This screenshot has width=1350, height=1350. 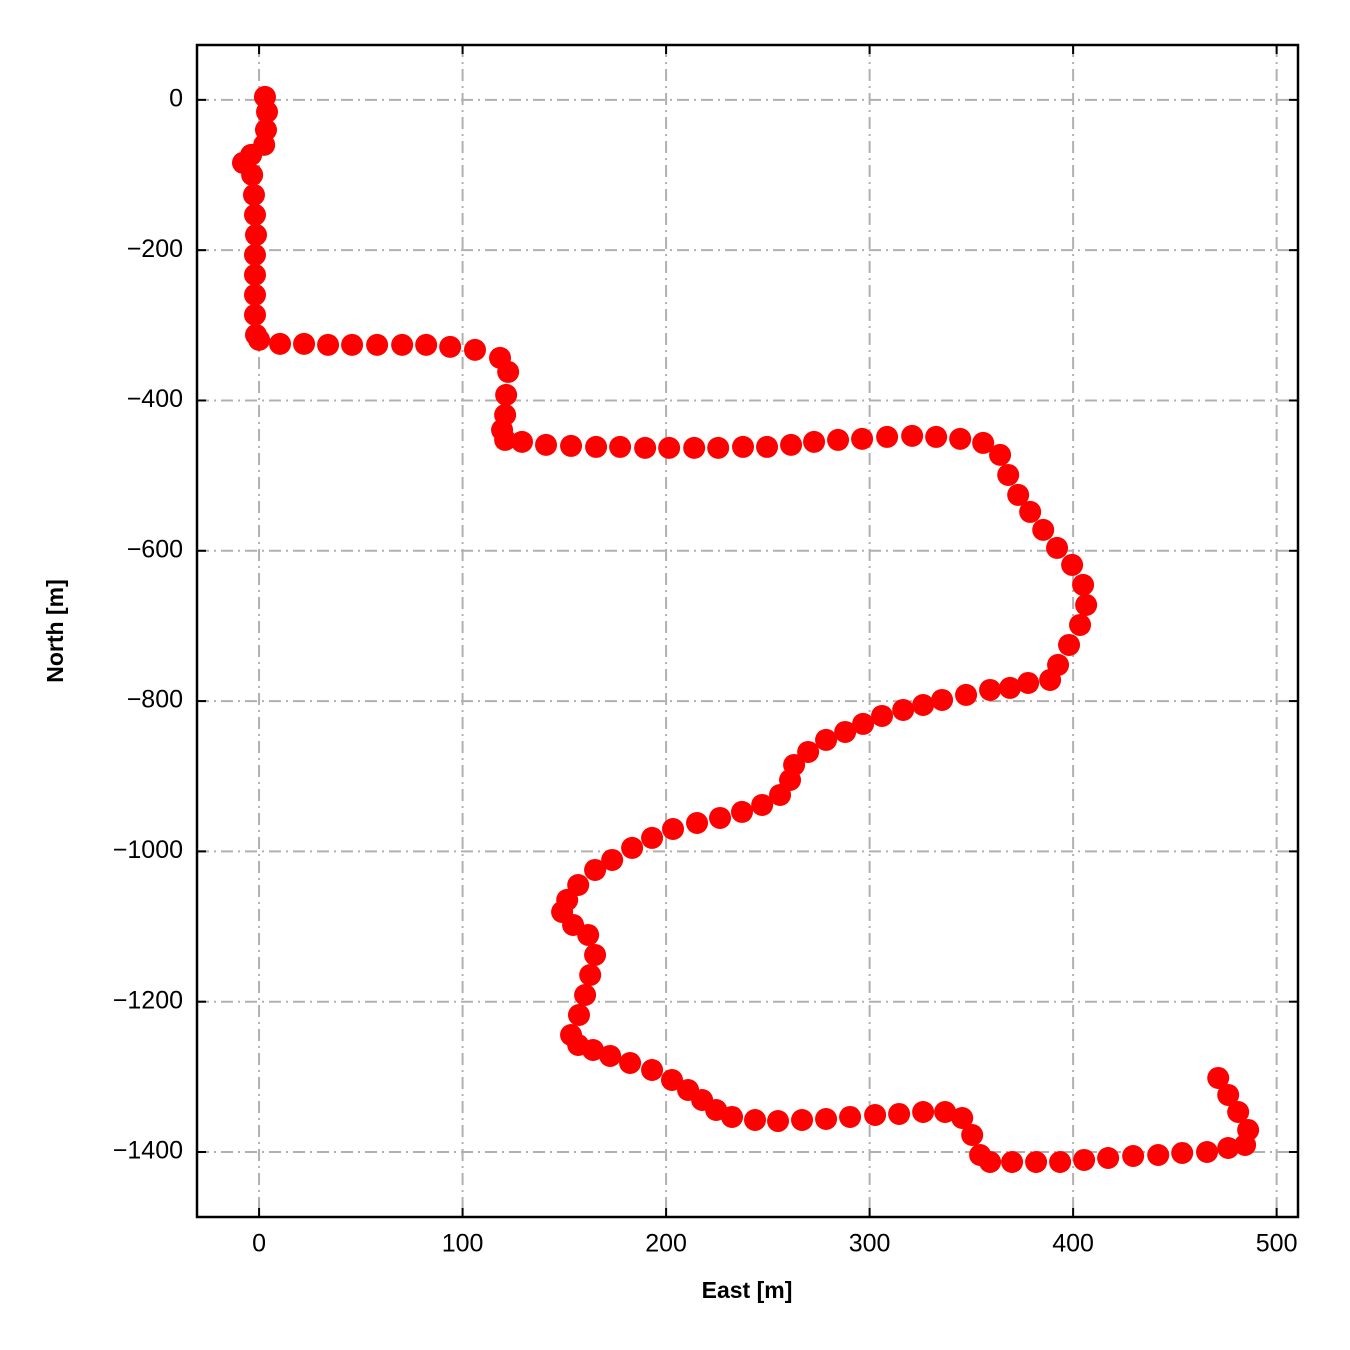 What do you see at coordinates (176, 98) in the screenshot?
I see `y-tick-label: 0` at bounding box center [176, 98].